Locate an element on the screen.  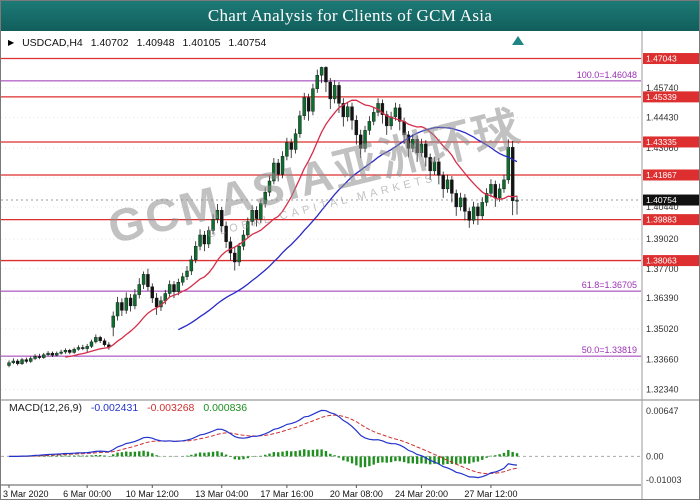
price-grid-label: 1.33660 is located at coordinates (662, 360).